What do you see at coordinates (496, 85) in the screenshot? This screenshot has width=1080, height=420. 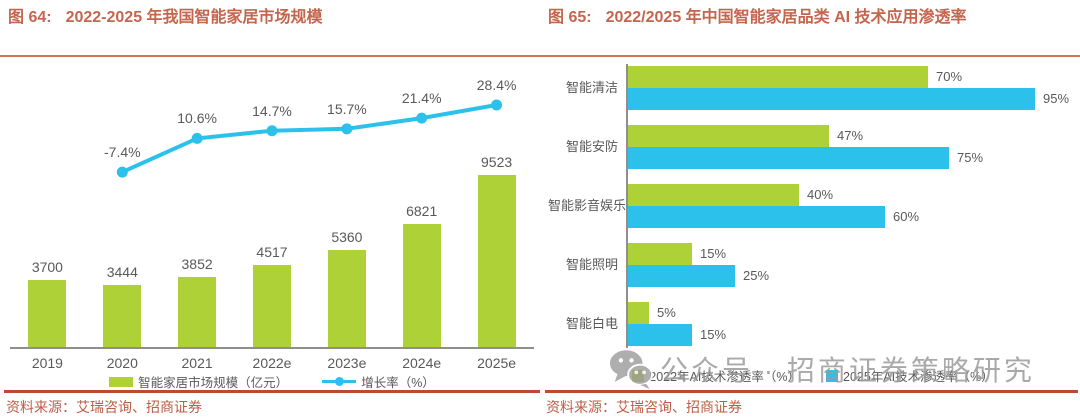 I see `growth-rate-label: 28.4%` at bounding box center [496, 85].